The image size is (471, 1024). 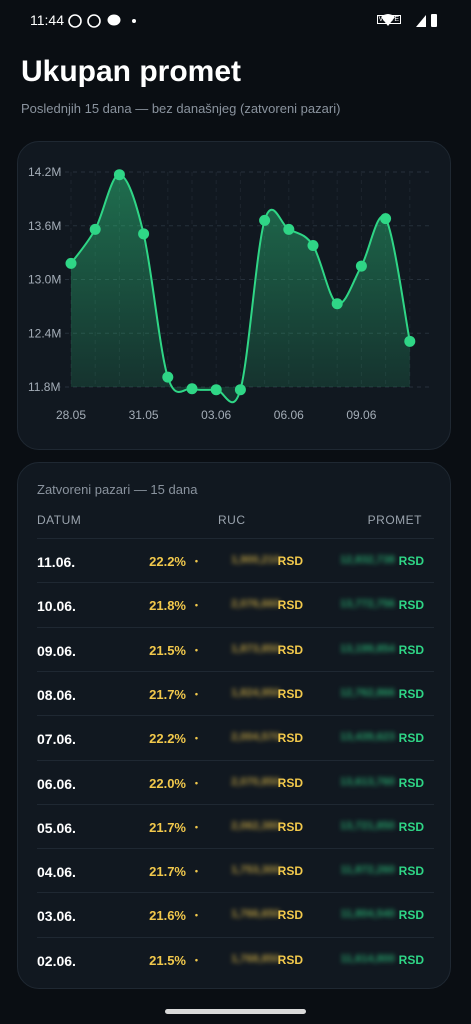 What do you see at coordinates (367, 737) in the screenshot?
I see `promet-amount: 13,439,623` at bounding box center [367, 737].